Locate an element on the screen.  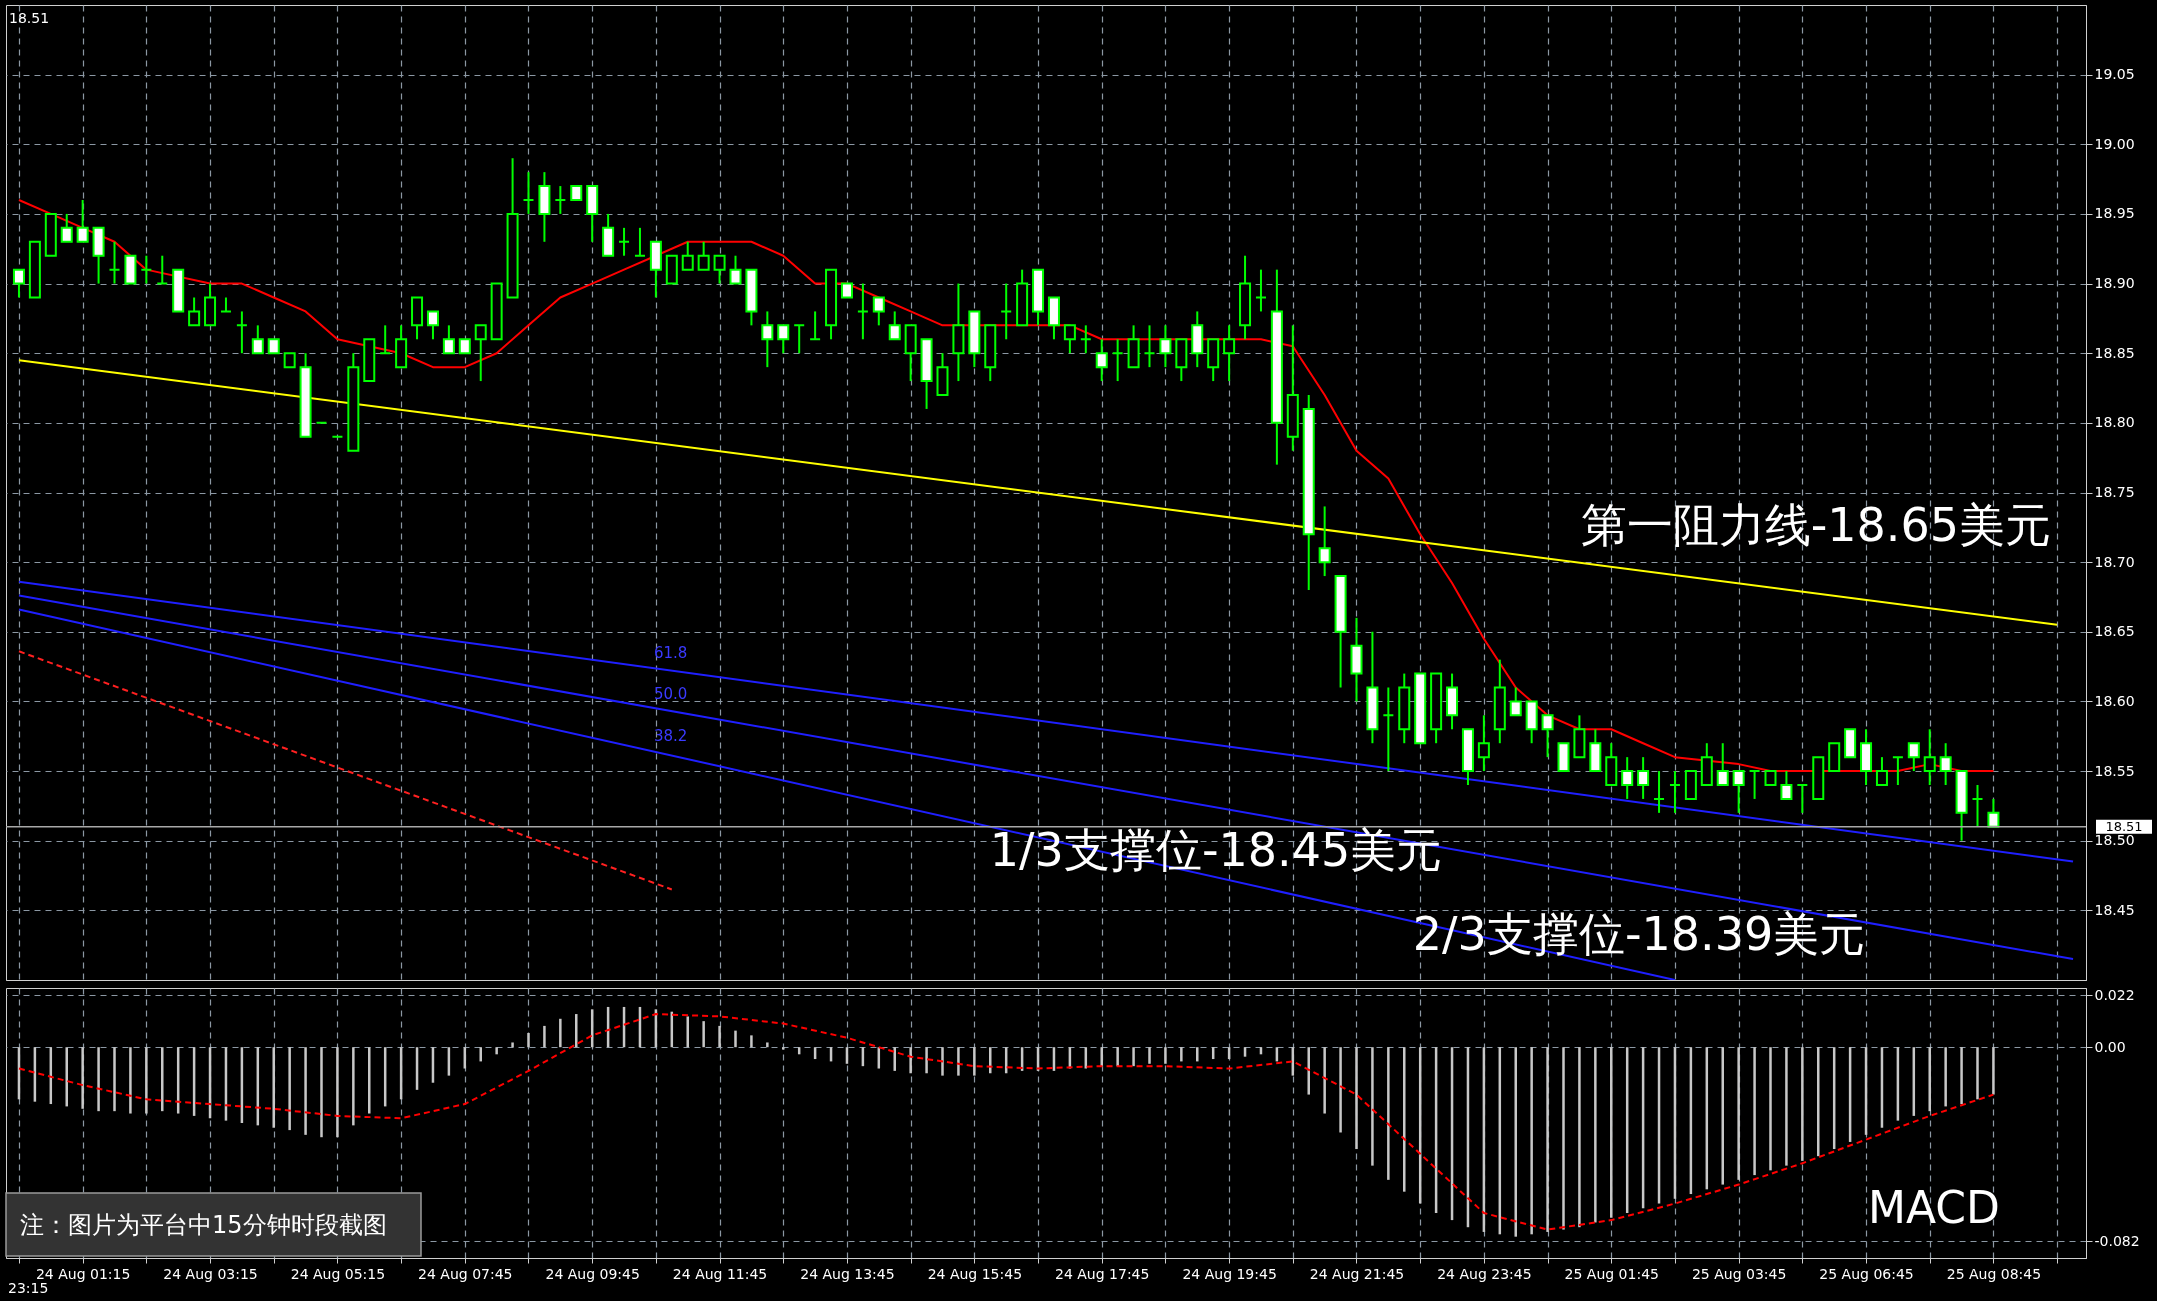
x-tick-label: 25 Aug 01:45 is located at coordinates (1611, 1273).